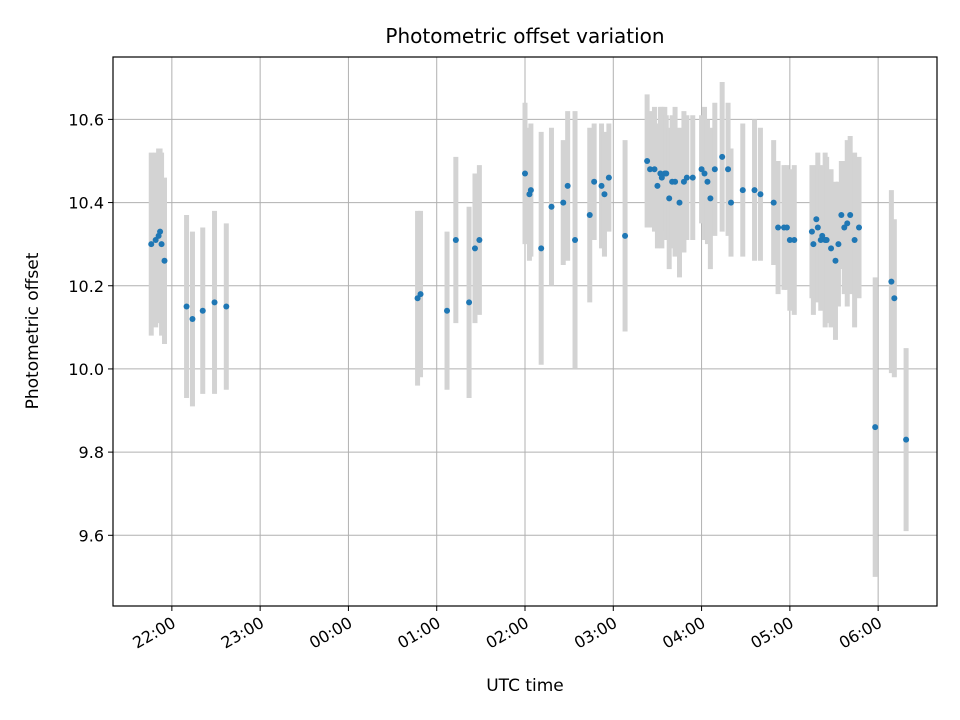  What do you see at coordinates (91, 535) in the screenshot?
I see `y-tick-label: 9.6` at bounding box center [91, 535].